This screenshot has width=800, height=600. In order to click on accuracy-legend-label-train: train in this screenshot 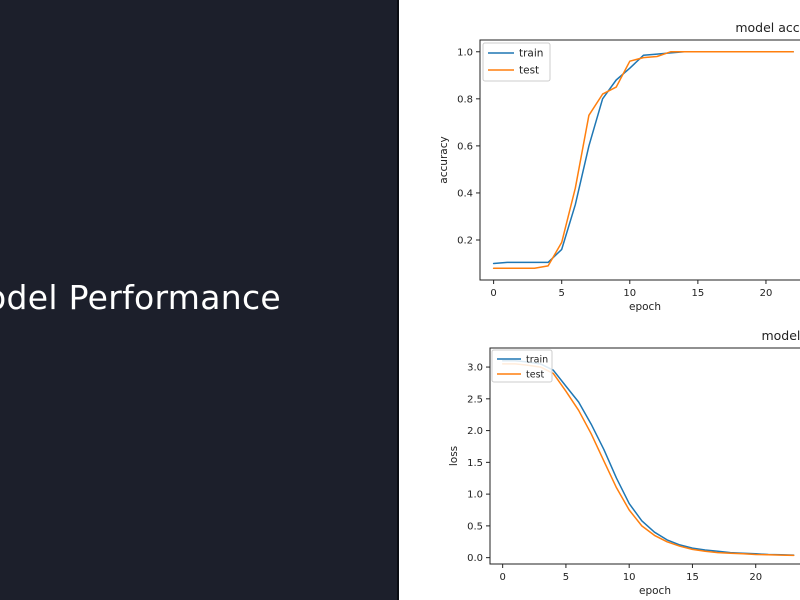, I will do `click(531, 54)`.